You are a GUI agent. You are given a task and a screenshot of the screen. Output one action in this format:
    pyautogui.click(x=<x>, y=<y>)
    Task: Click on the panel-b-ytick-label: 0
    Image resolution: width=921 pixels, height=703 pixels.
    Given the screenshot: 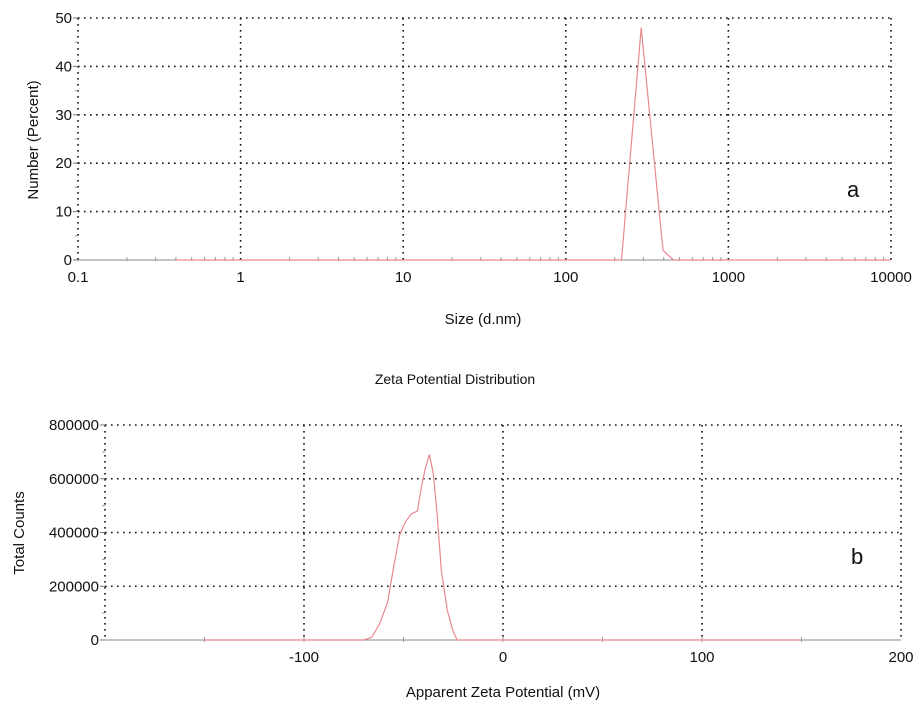 What is the action you would take?
    pyautogui.click(x=95, y=640)
    